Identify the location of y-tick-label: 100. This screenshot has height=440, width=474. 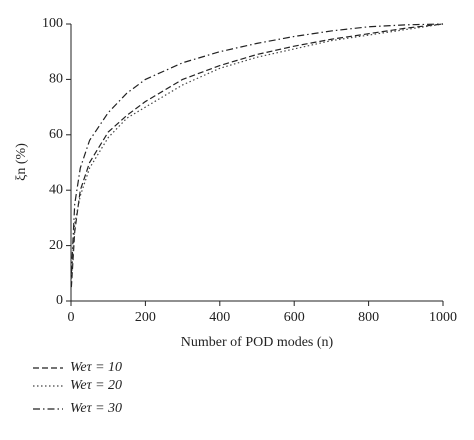
(52, 23).